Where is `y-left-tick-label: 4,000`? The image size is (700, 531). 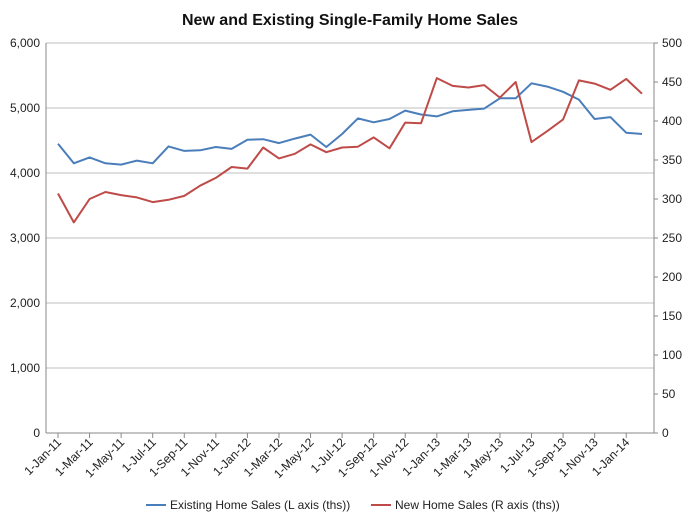 y-left-tick-label: 4,000 is located at coordinates (25, 173).